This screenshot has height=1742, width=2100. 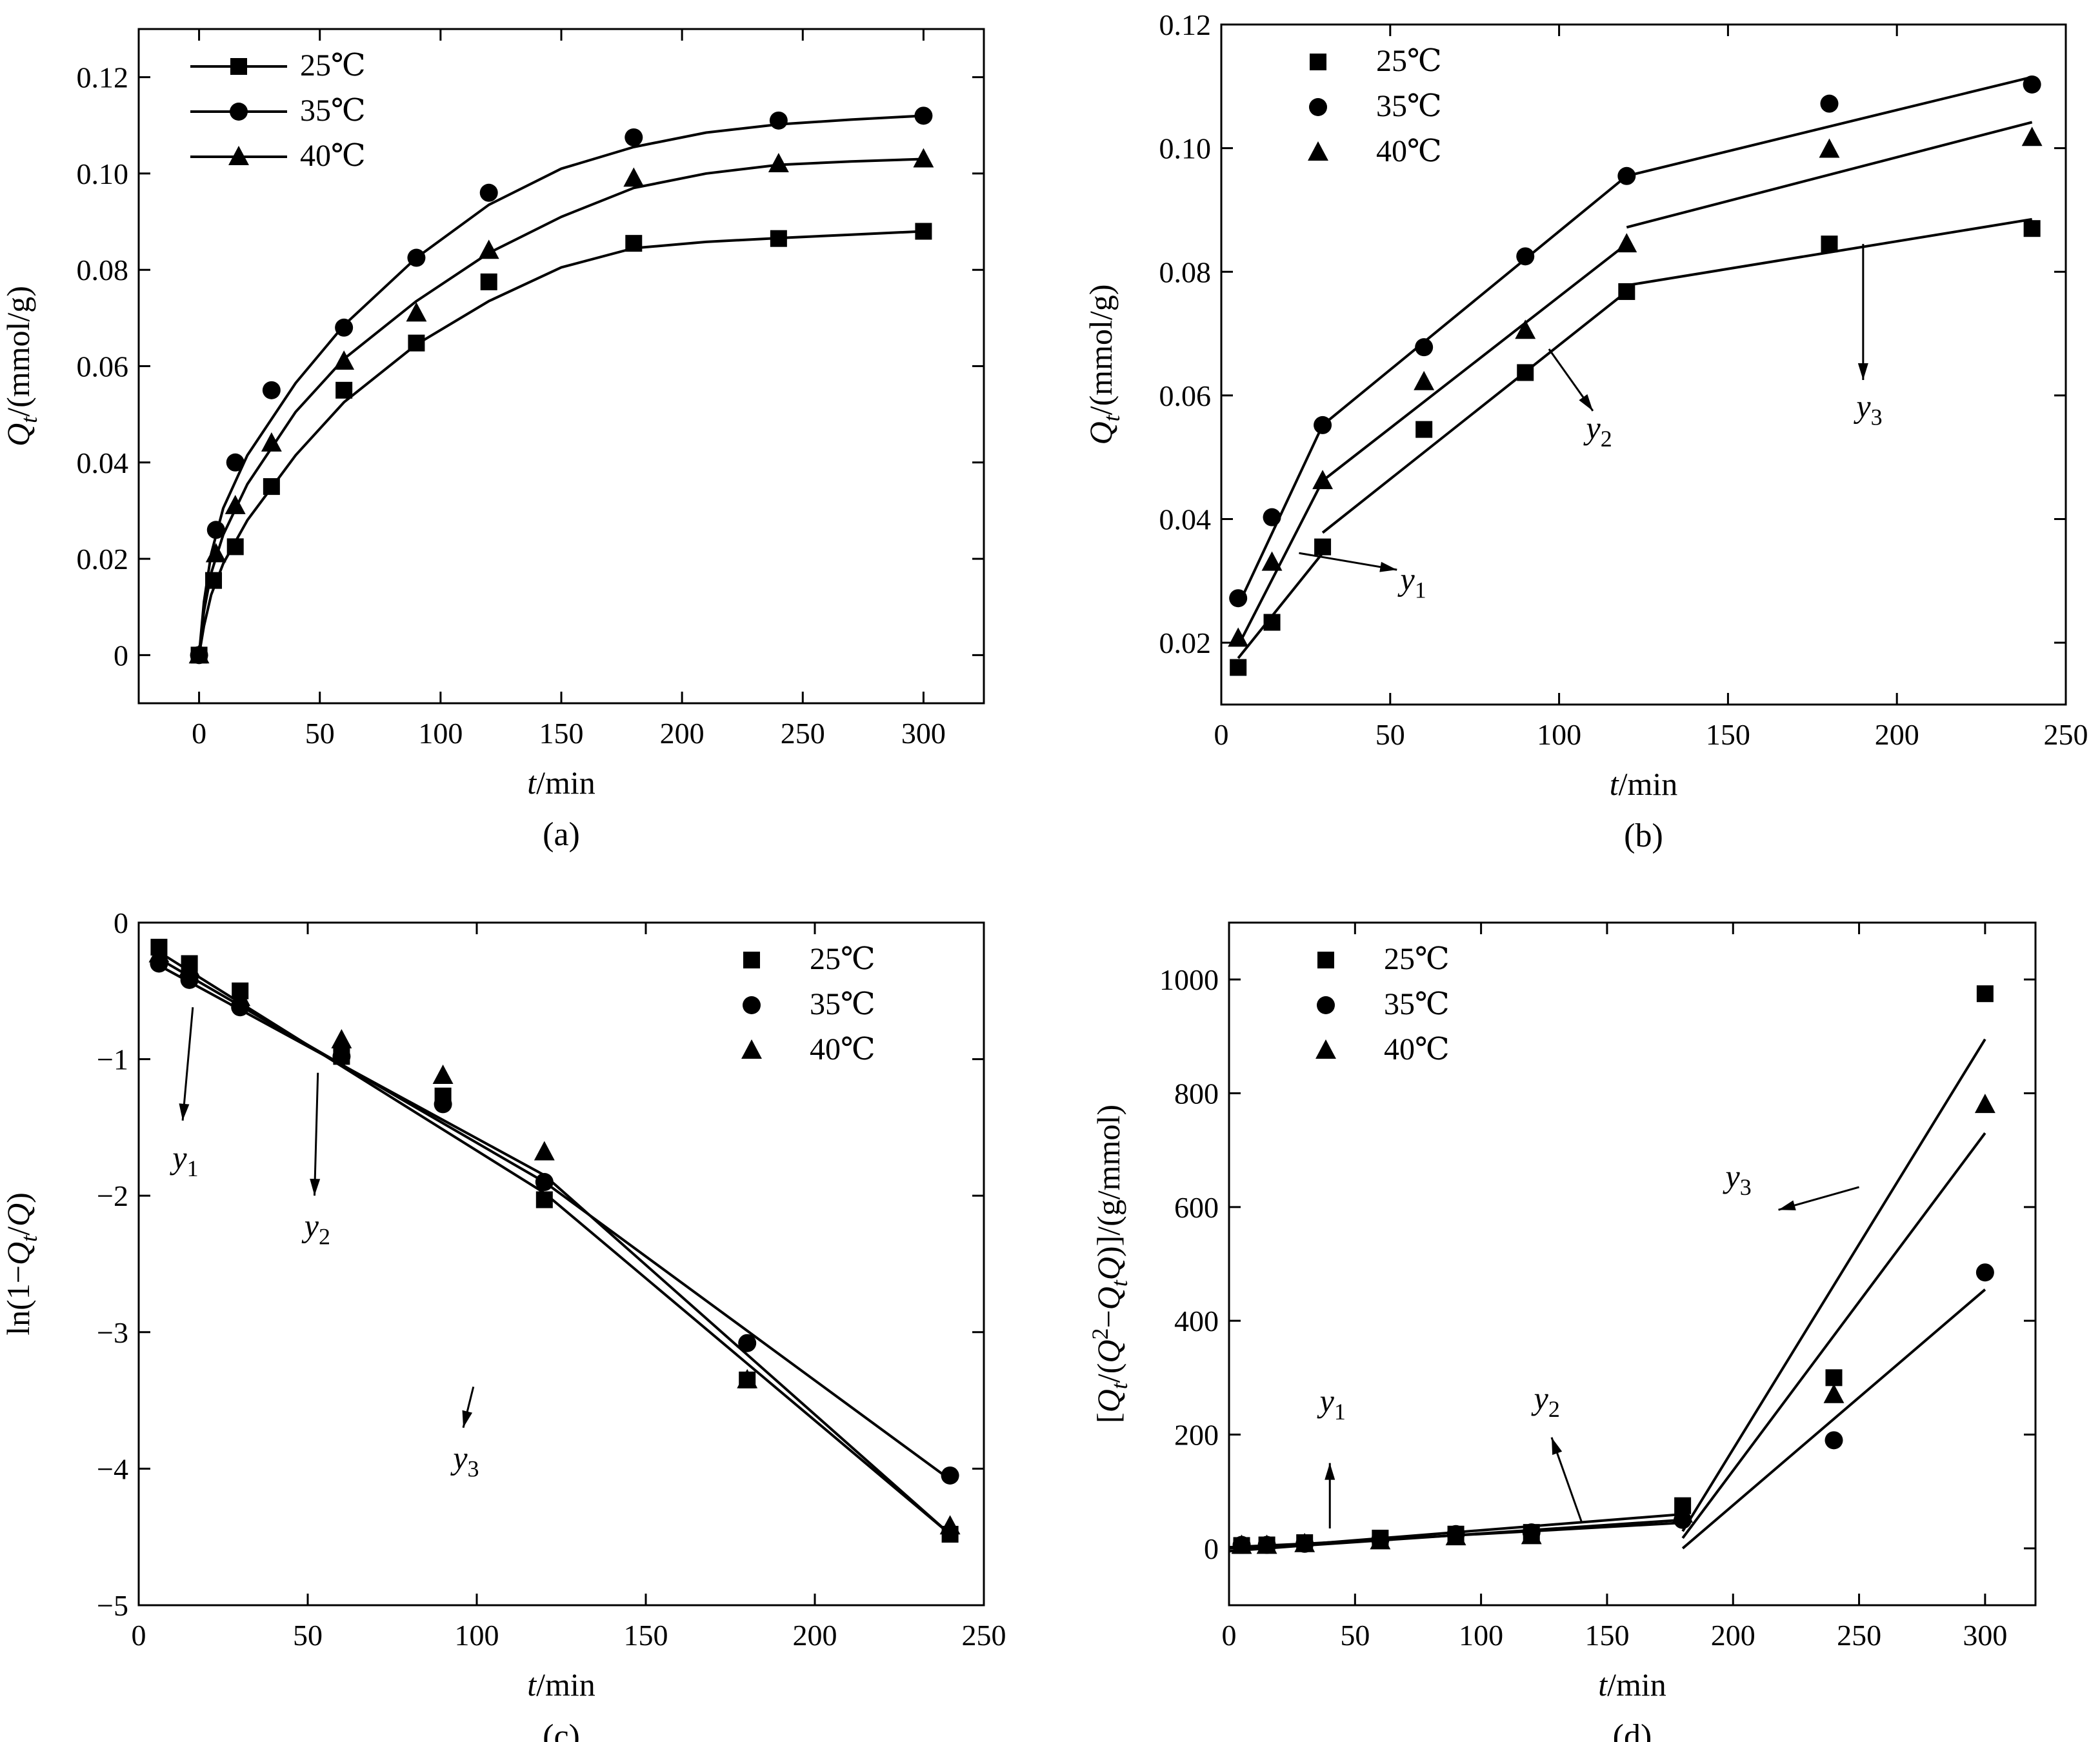 I want to click on x-tick-label: 100, so click(x=1481, y=1635).